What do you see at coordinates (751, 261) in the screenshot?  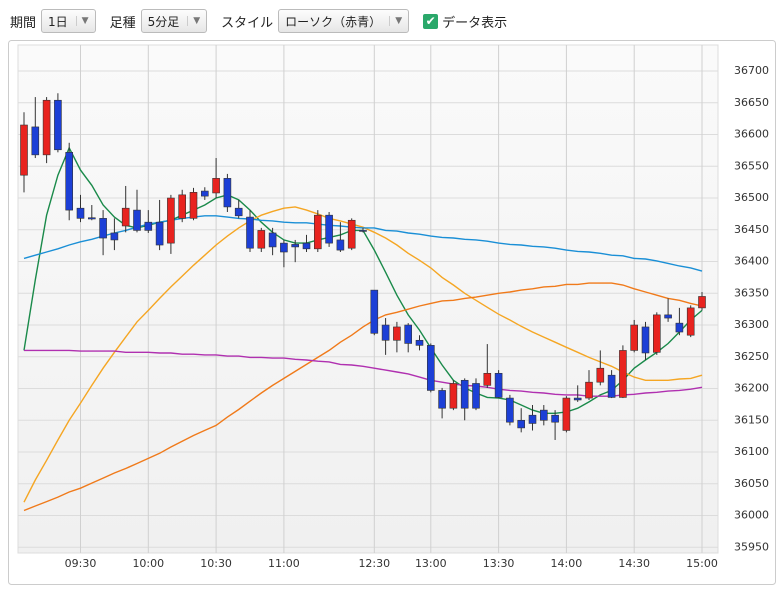 I see `y-tick-label: 36400` at bounding box center [751, 261].